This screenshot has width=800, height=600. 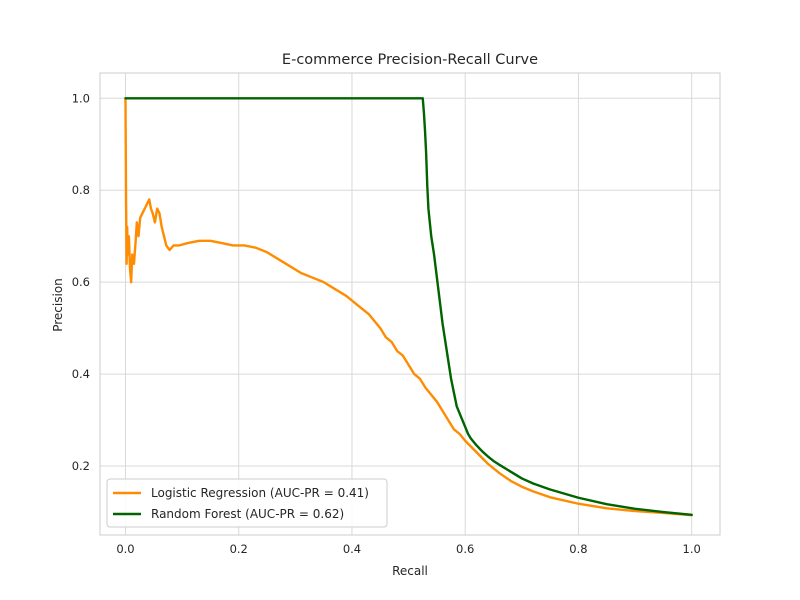 I want to click on x-axis-label: Recall, so click(x=410, y=571).